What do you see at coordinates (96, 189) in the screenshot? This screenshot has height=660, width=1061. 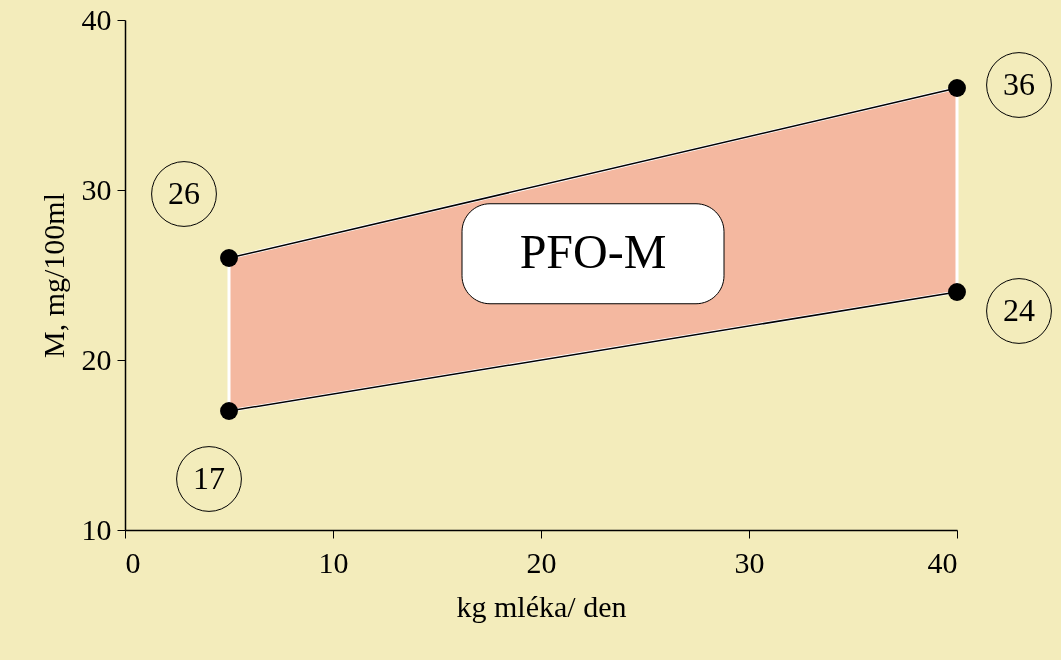 I see `y-tick-label: 30` at bounding box center [96, 189].